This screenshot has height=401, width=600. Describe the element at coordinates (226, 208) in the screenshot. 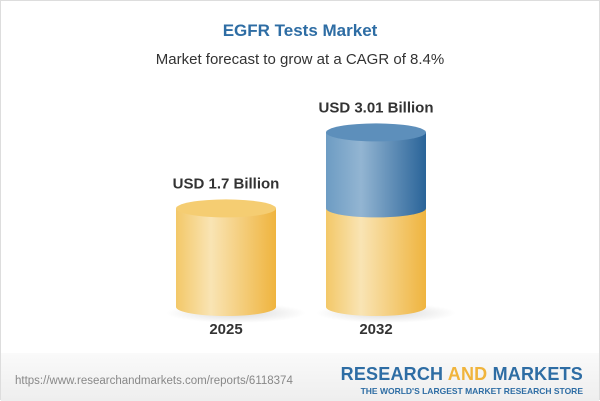

I see `bar-top-2025` at that location.